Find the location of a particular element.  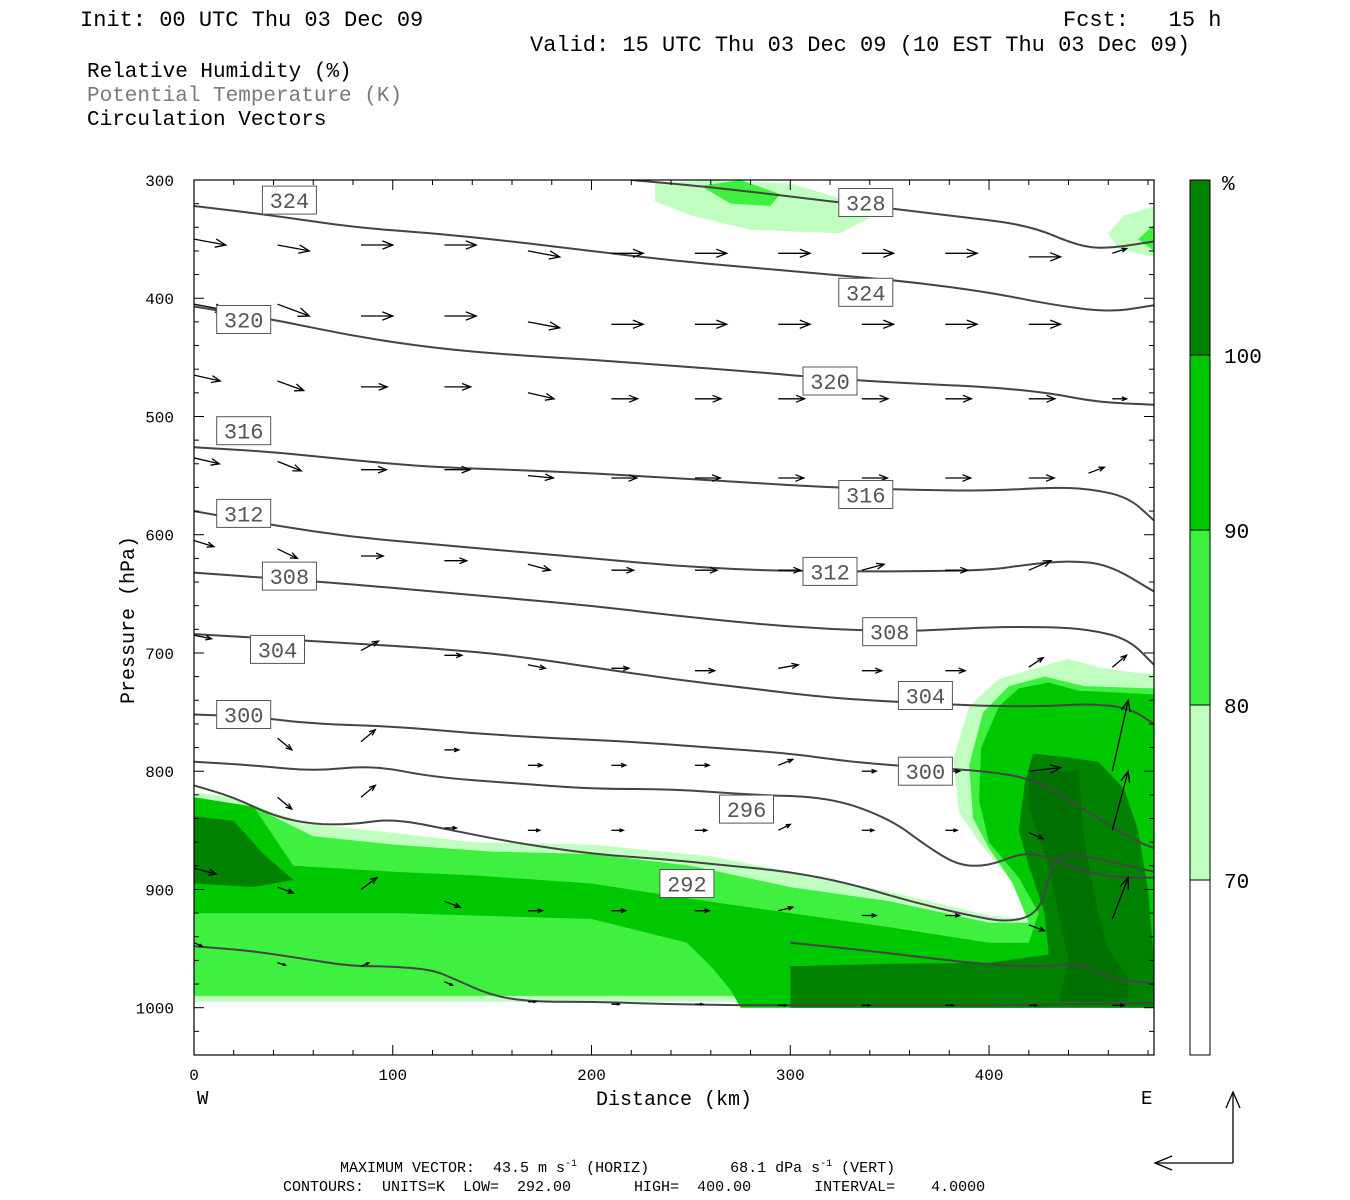

x-axis-label: Distance (km) is located at coordinates (674, 1100).